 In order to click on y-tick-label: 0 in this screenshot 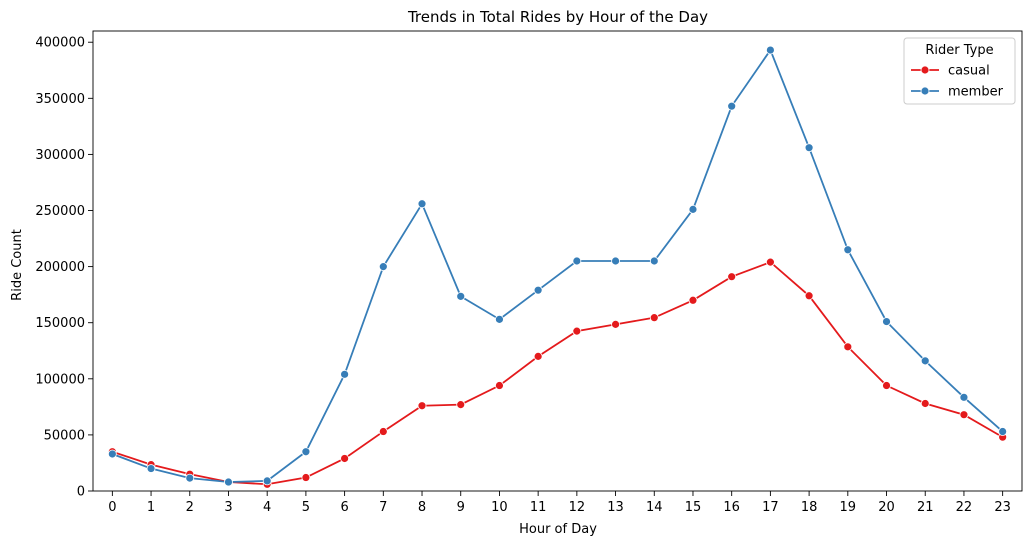, I will do `click(81, 492)`.